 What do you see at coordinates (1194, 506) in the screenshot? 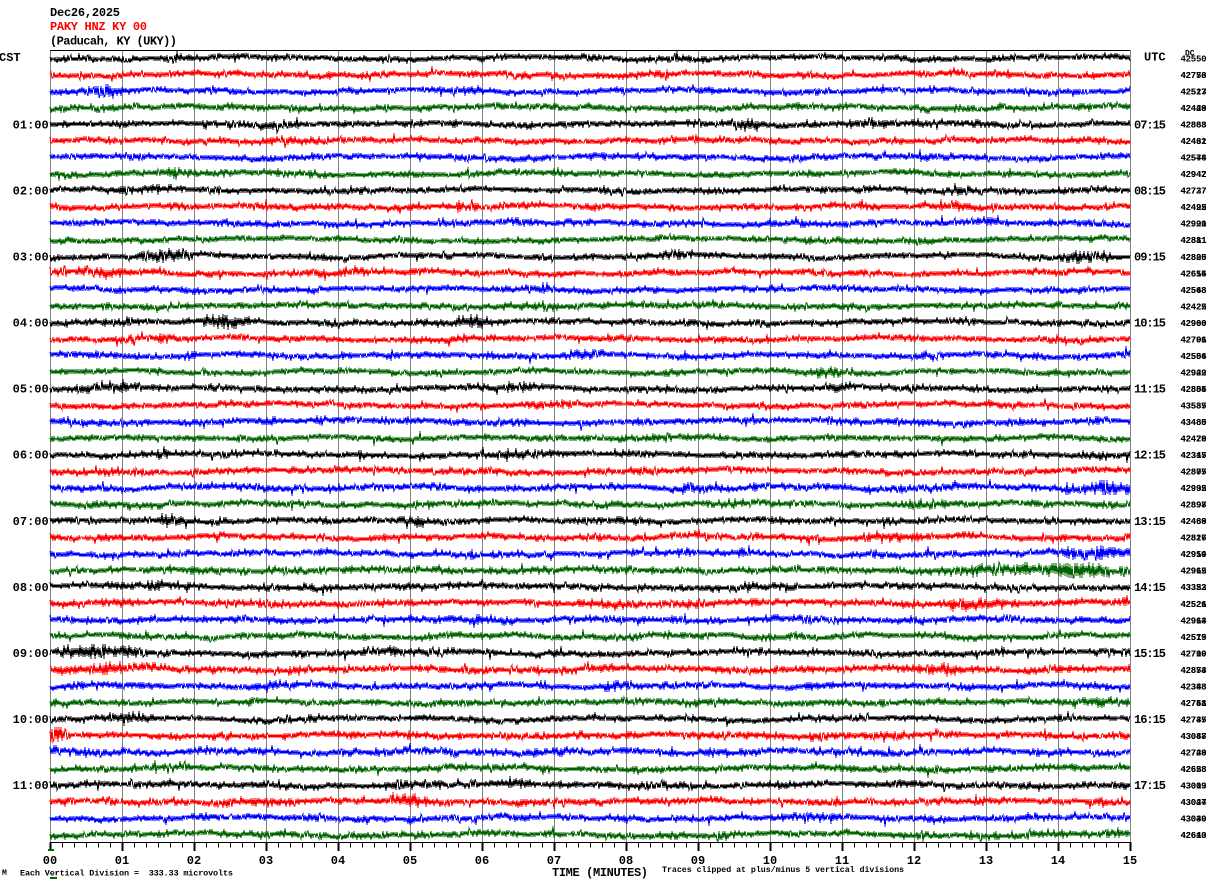
I see `svg-text: 42897` at bounding box center [1194, 506].